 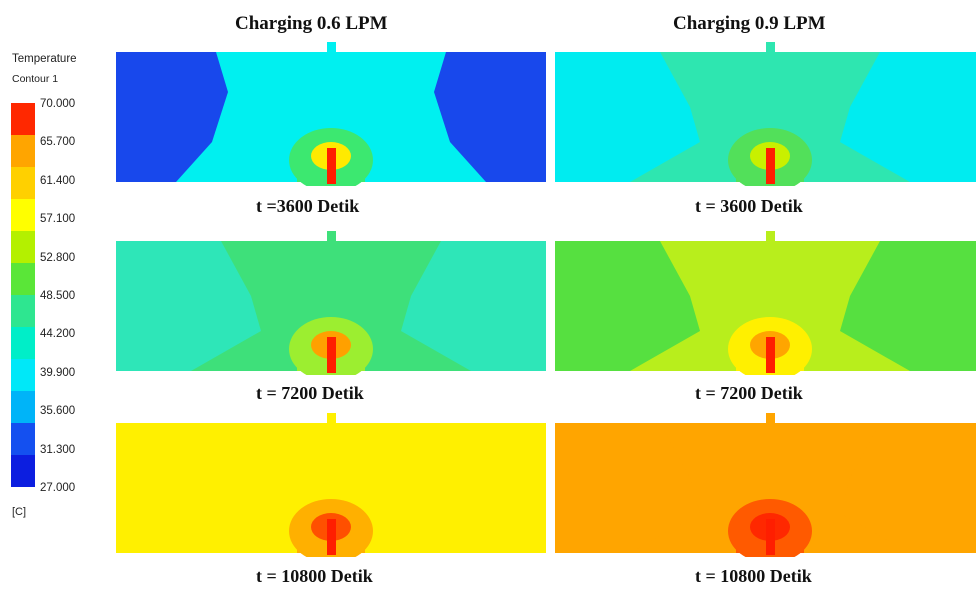 What do you see at coordinates (58, 411) in the screenshot?
I see `legend-value: 35.600` at bounding box center [58, 411].